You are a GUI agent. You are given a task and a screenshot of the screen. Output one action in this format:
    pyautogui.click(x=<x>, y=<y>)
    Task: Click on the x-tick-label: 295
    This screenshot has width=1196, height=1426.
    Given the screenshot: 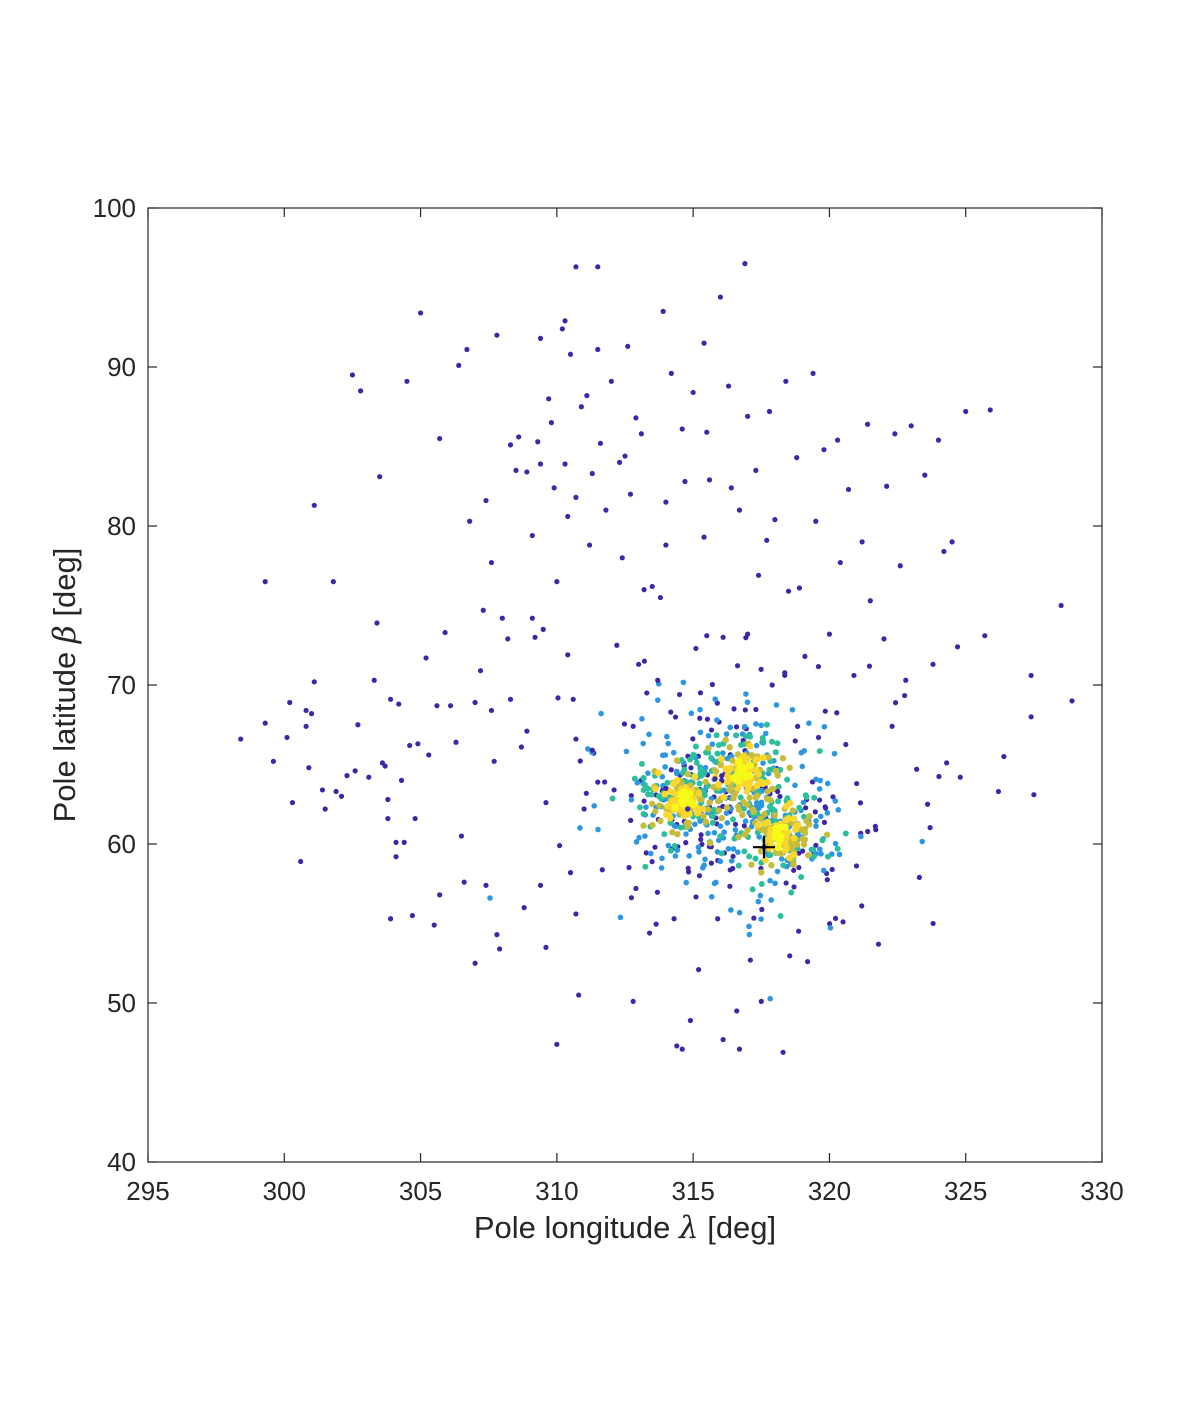 What is the action you would take?
    pyautogui.click(x=147, y=1191)
    